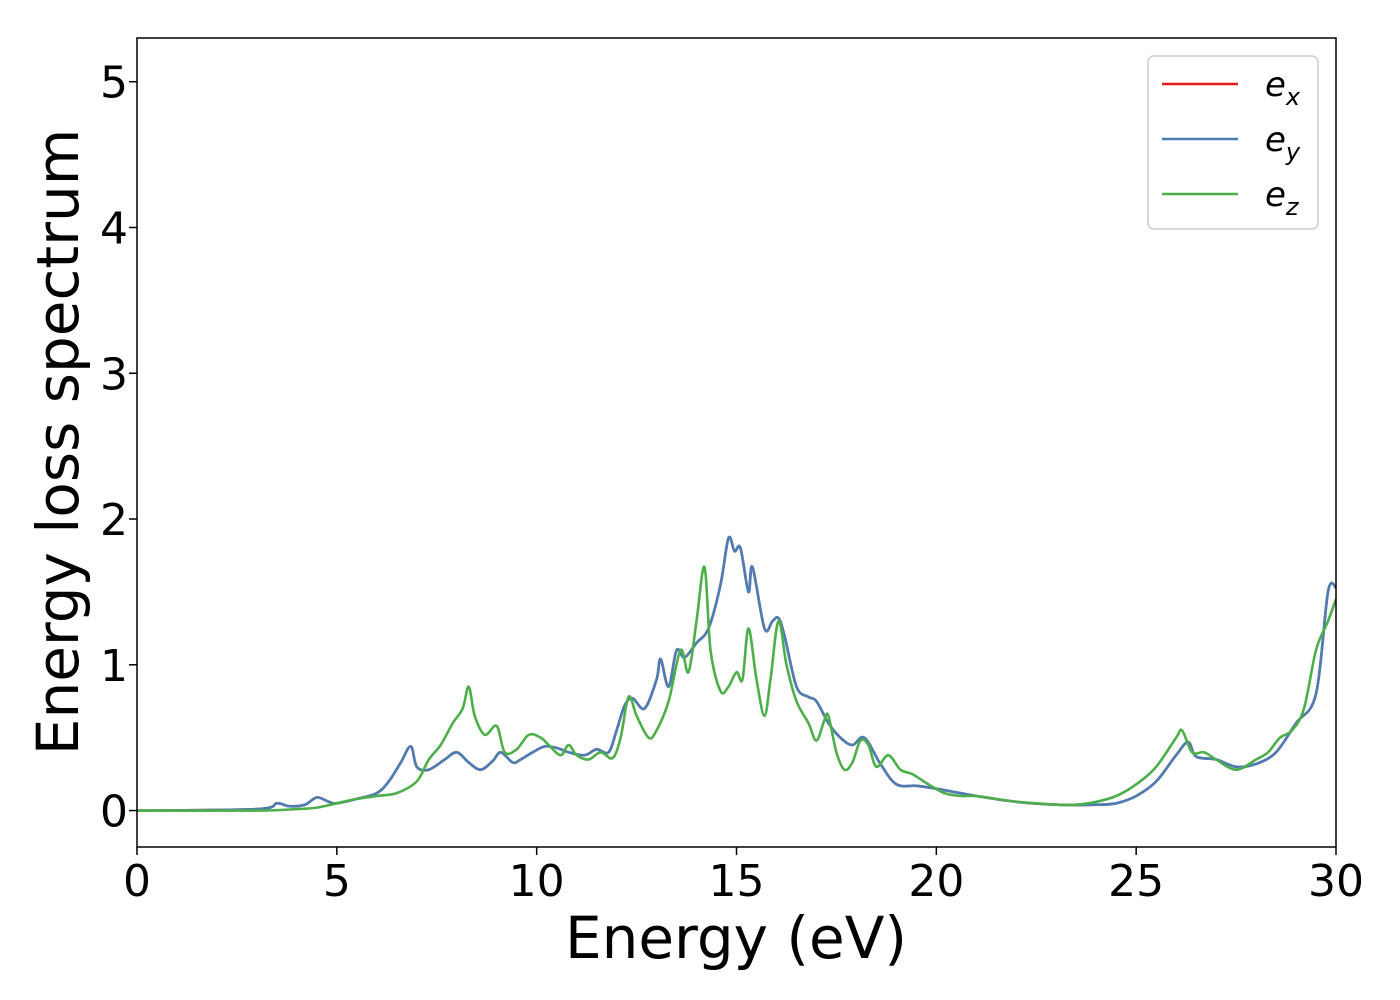 This screenshot has width=1400, height=1000. What do you see at coordinates (114, 228) in the screenshot?
I see `y-tick-label: 4` at bounding box center [114, 228].